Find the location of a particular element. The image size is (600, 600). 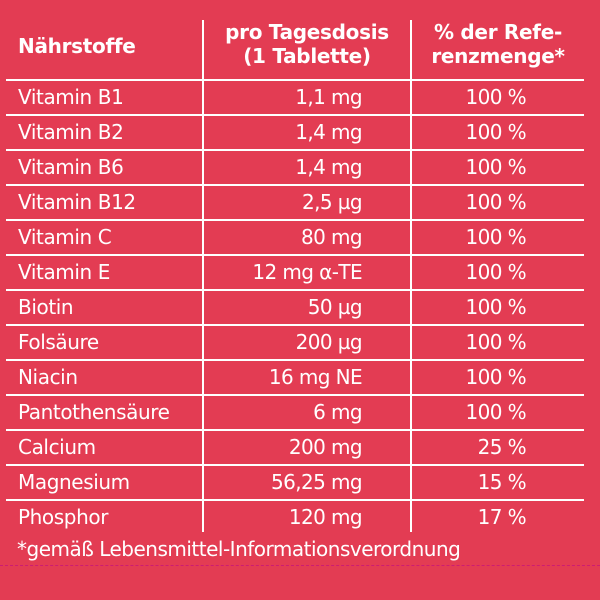

nutrient-name: Niacin is located at coordinates (48, 377).